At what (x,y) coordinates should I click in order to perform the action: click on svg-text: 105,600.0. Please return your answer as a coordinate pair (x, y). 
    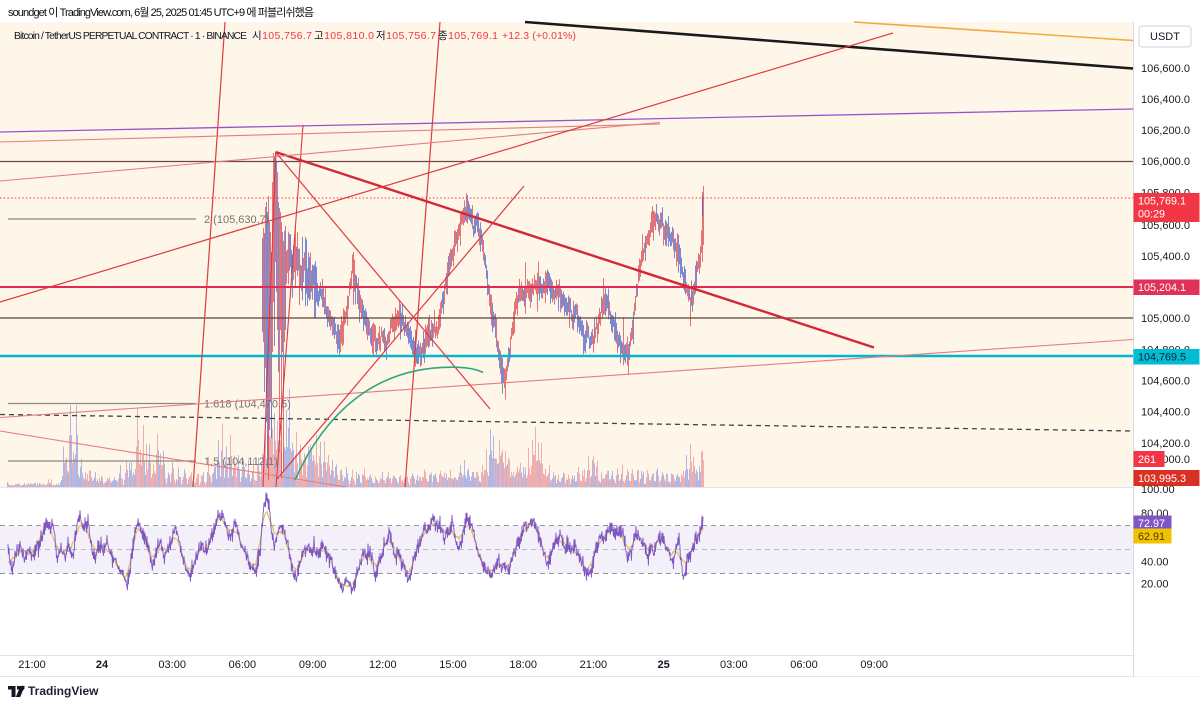
    Looking at the image, I should click on (1165, 226).